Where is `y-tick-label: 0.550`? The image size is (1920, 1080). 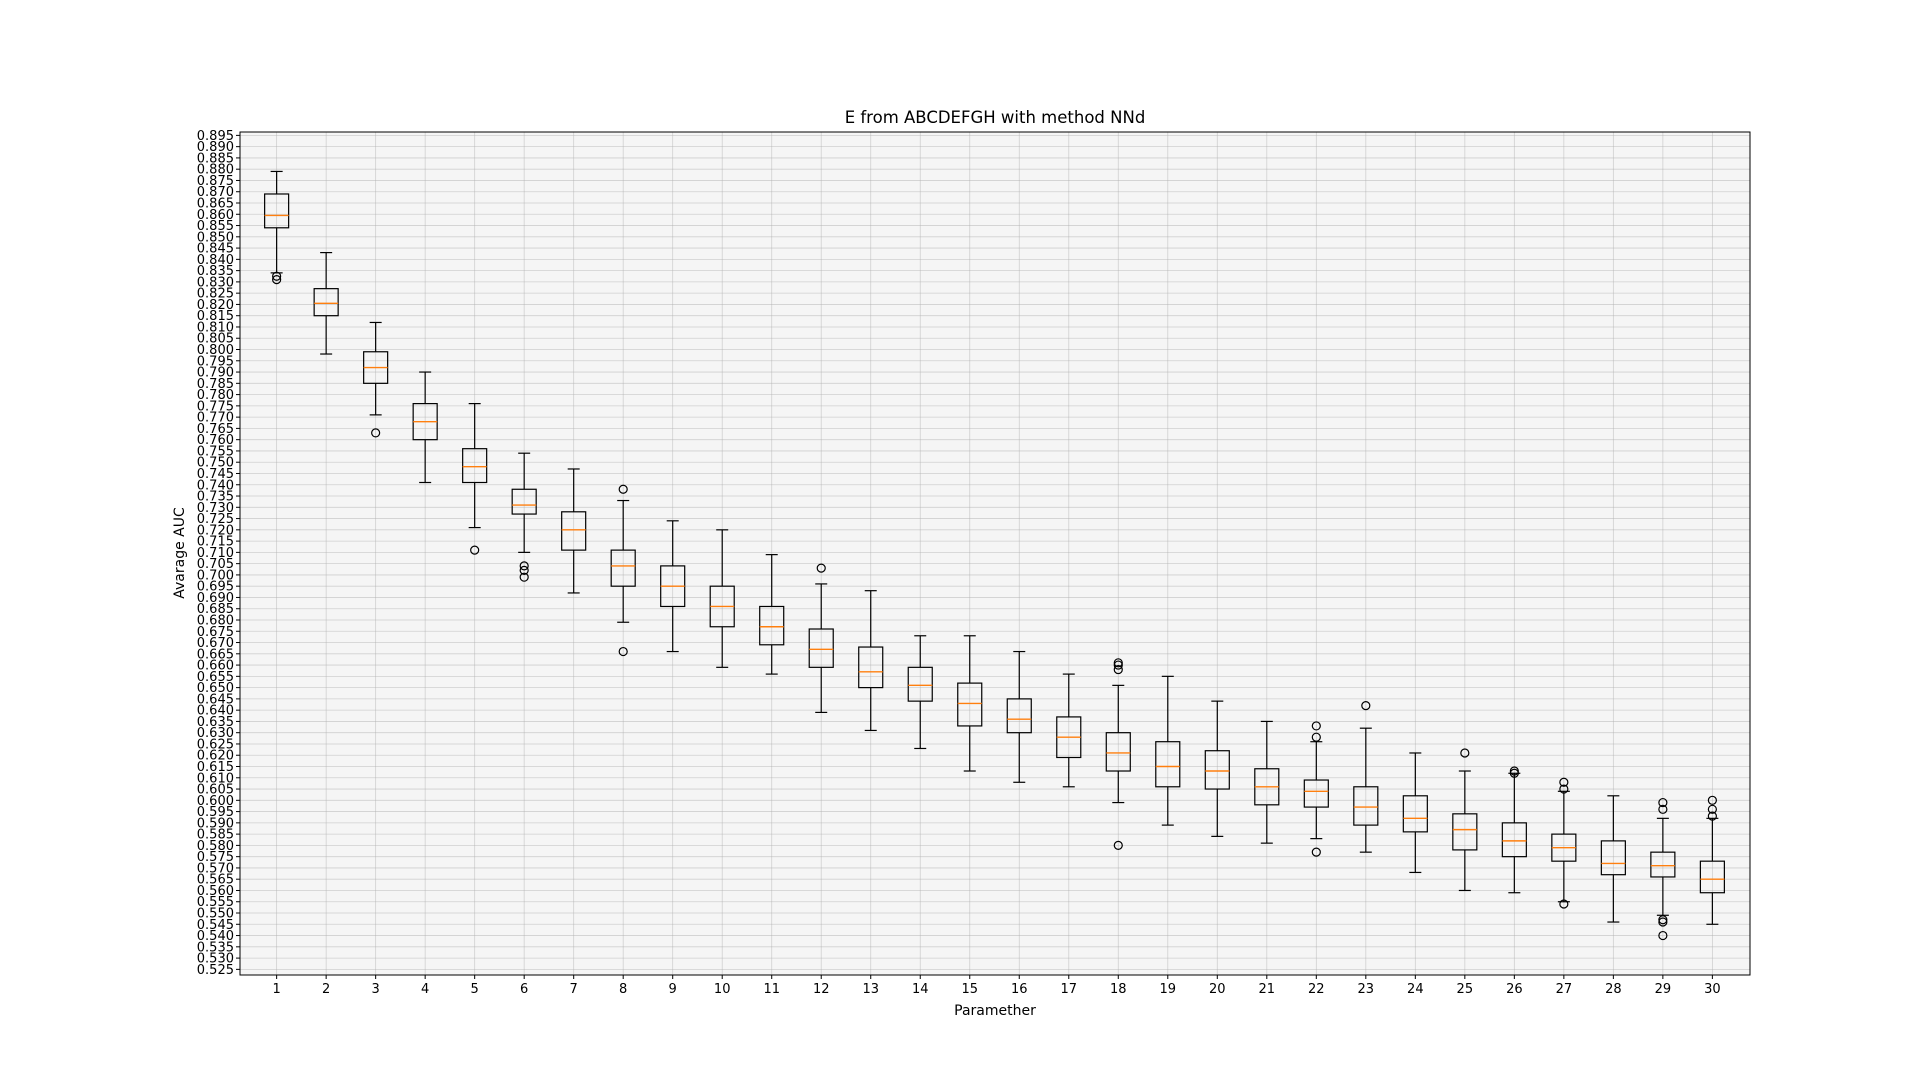 y-tick-label: 0.550 is located at coordinates (215, 914).